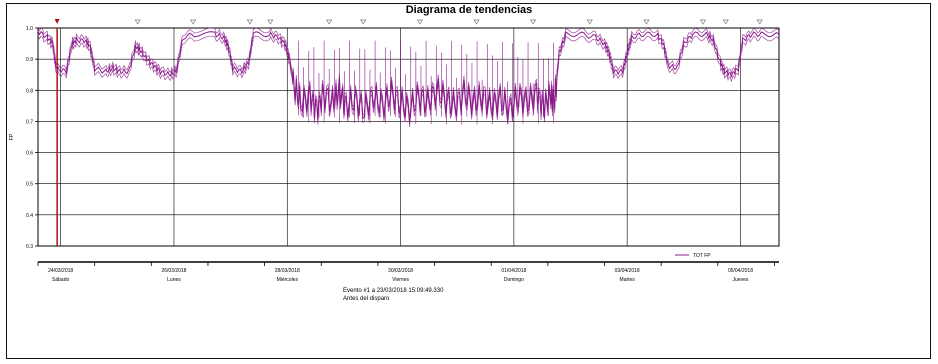  I want to click on x-tick-date: 26/03/2018, so click(173, 271).